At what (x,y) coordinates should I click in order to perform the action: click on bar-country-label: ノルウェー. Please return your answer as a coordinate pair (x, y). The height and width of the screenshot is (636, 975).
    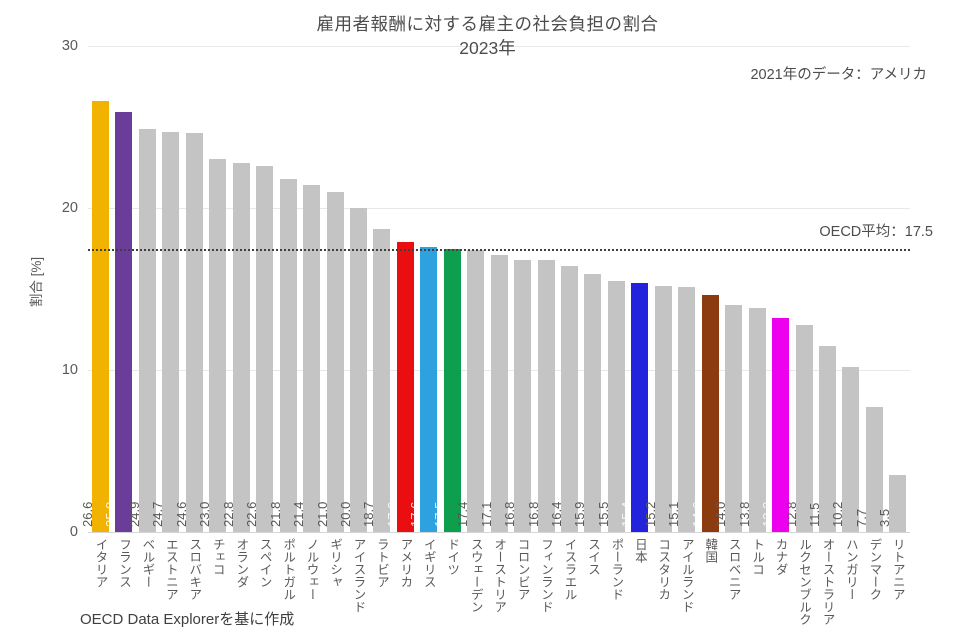
    Looking at the image, I should click on (311, 569).